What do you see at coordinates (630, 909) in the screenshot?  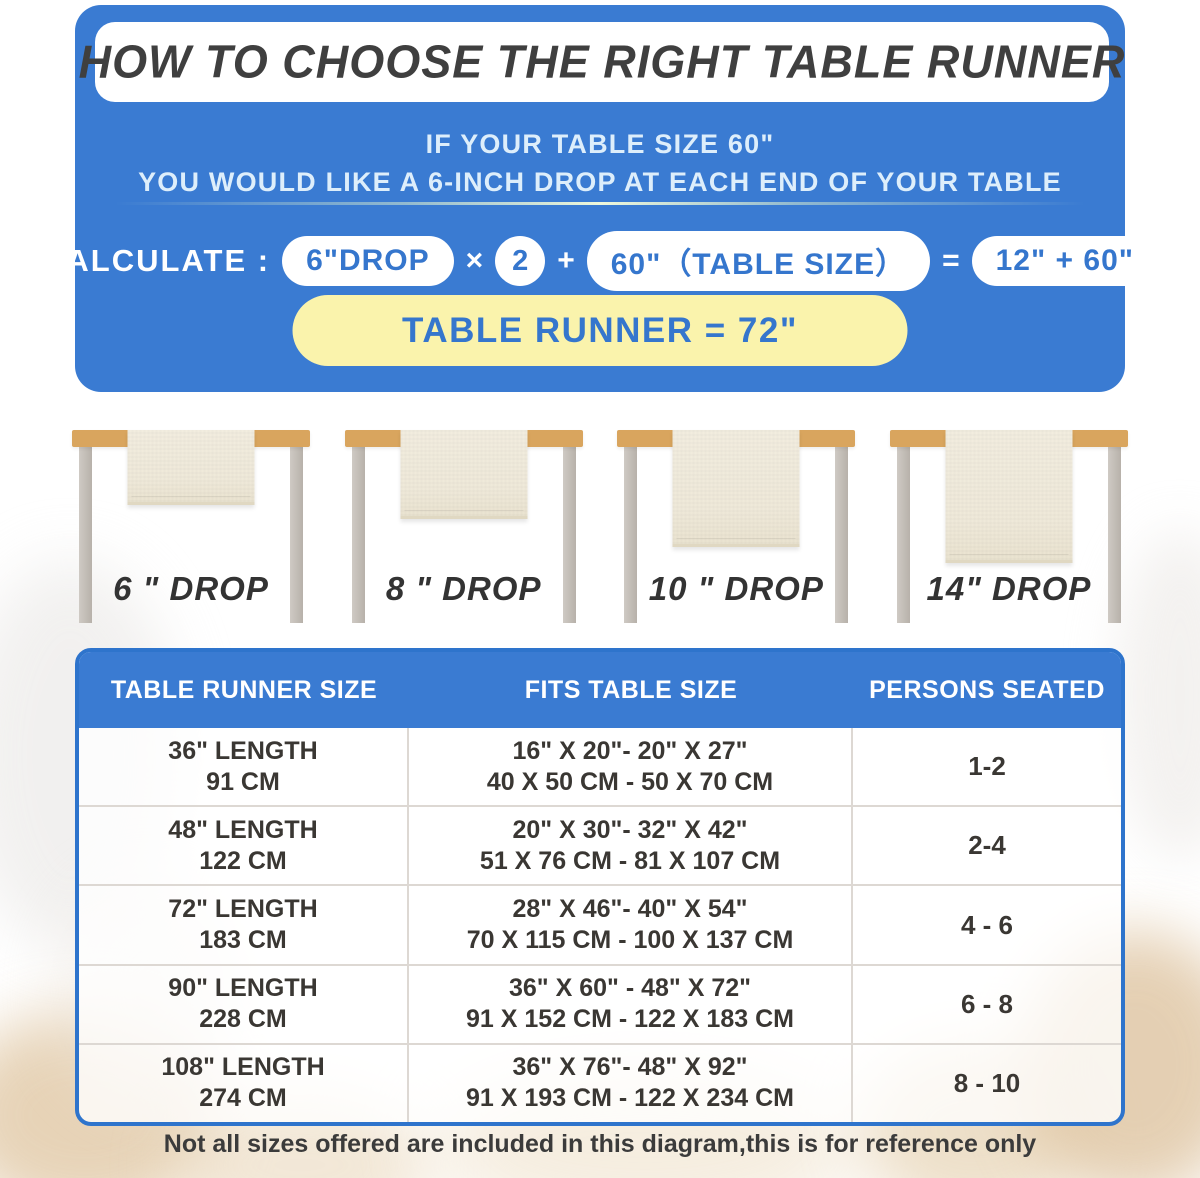 I see `fits-inches: 28" X 46"- 40" X 54"` at bounding box center [630, 909].